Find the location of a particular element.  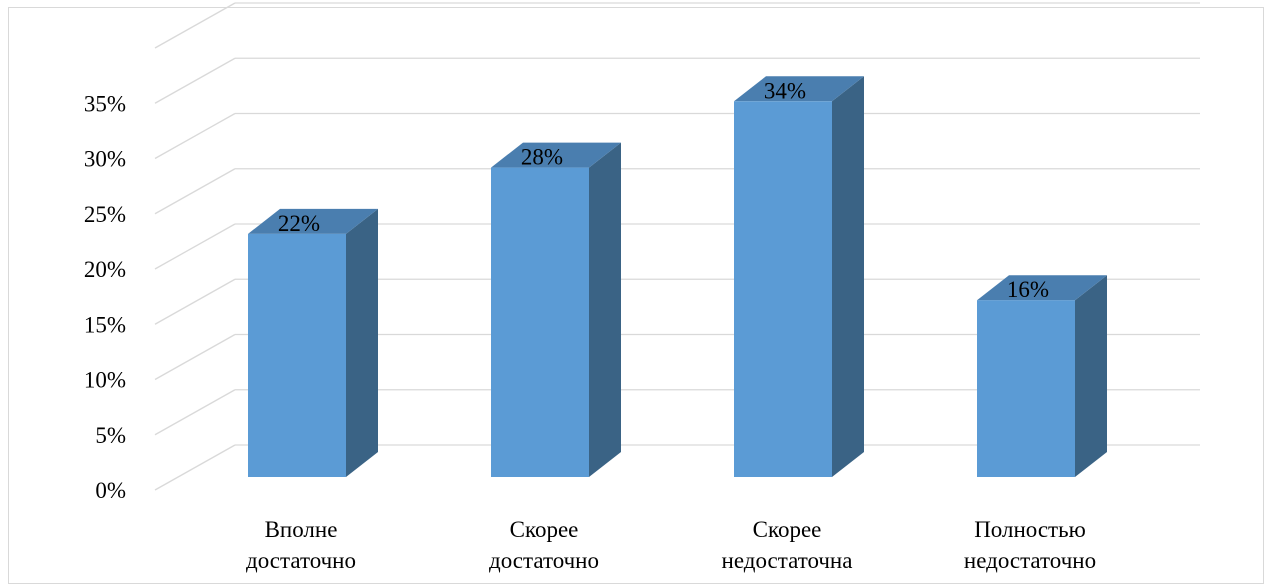

category-label: Скорее недостаточна is located at coordinates (787, 545).